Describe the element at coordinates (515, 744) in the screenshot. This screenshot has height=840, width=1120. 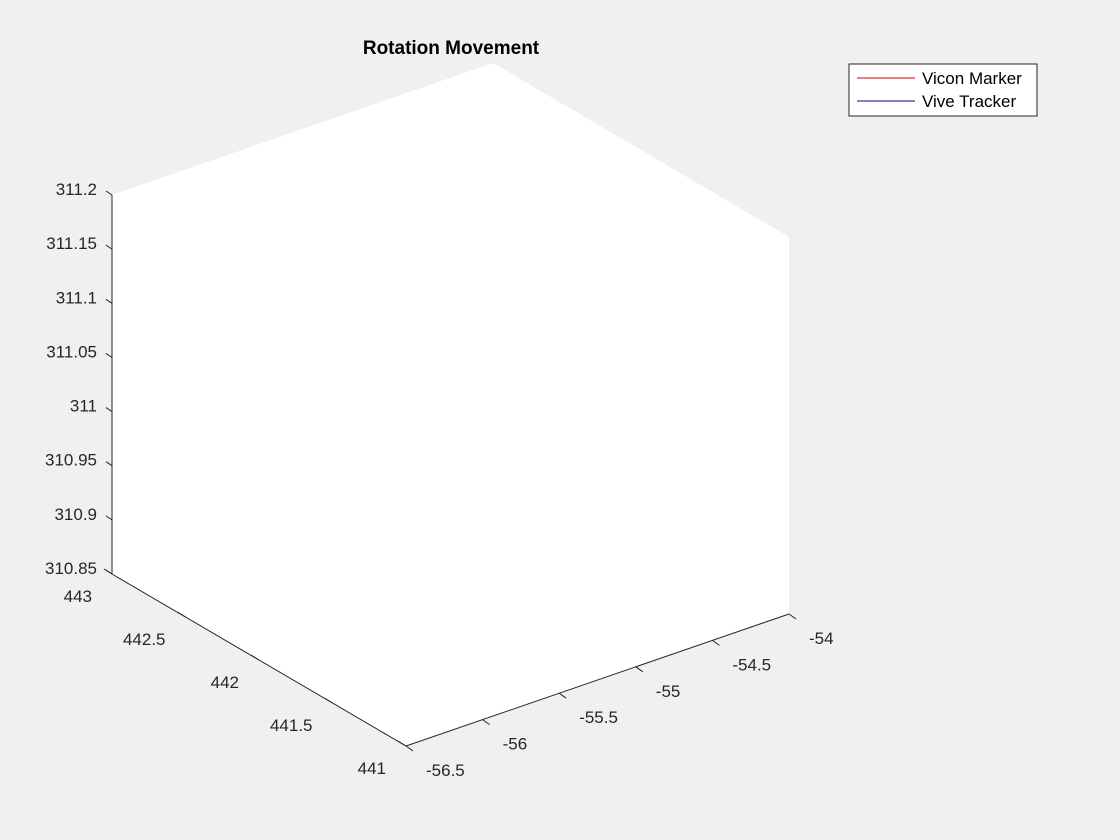
I see `x-axis-tick-label: -56` at that location.